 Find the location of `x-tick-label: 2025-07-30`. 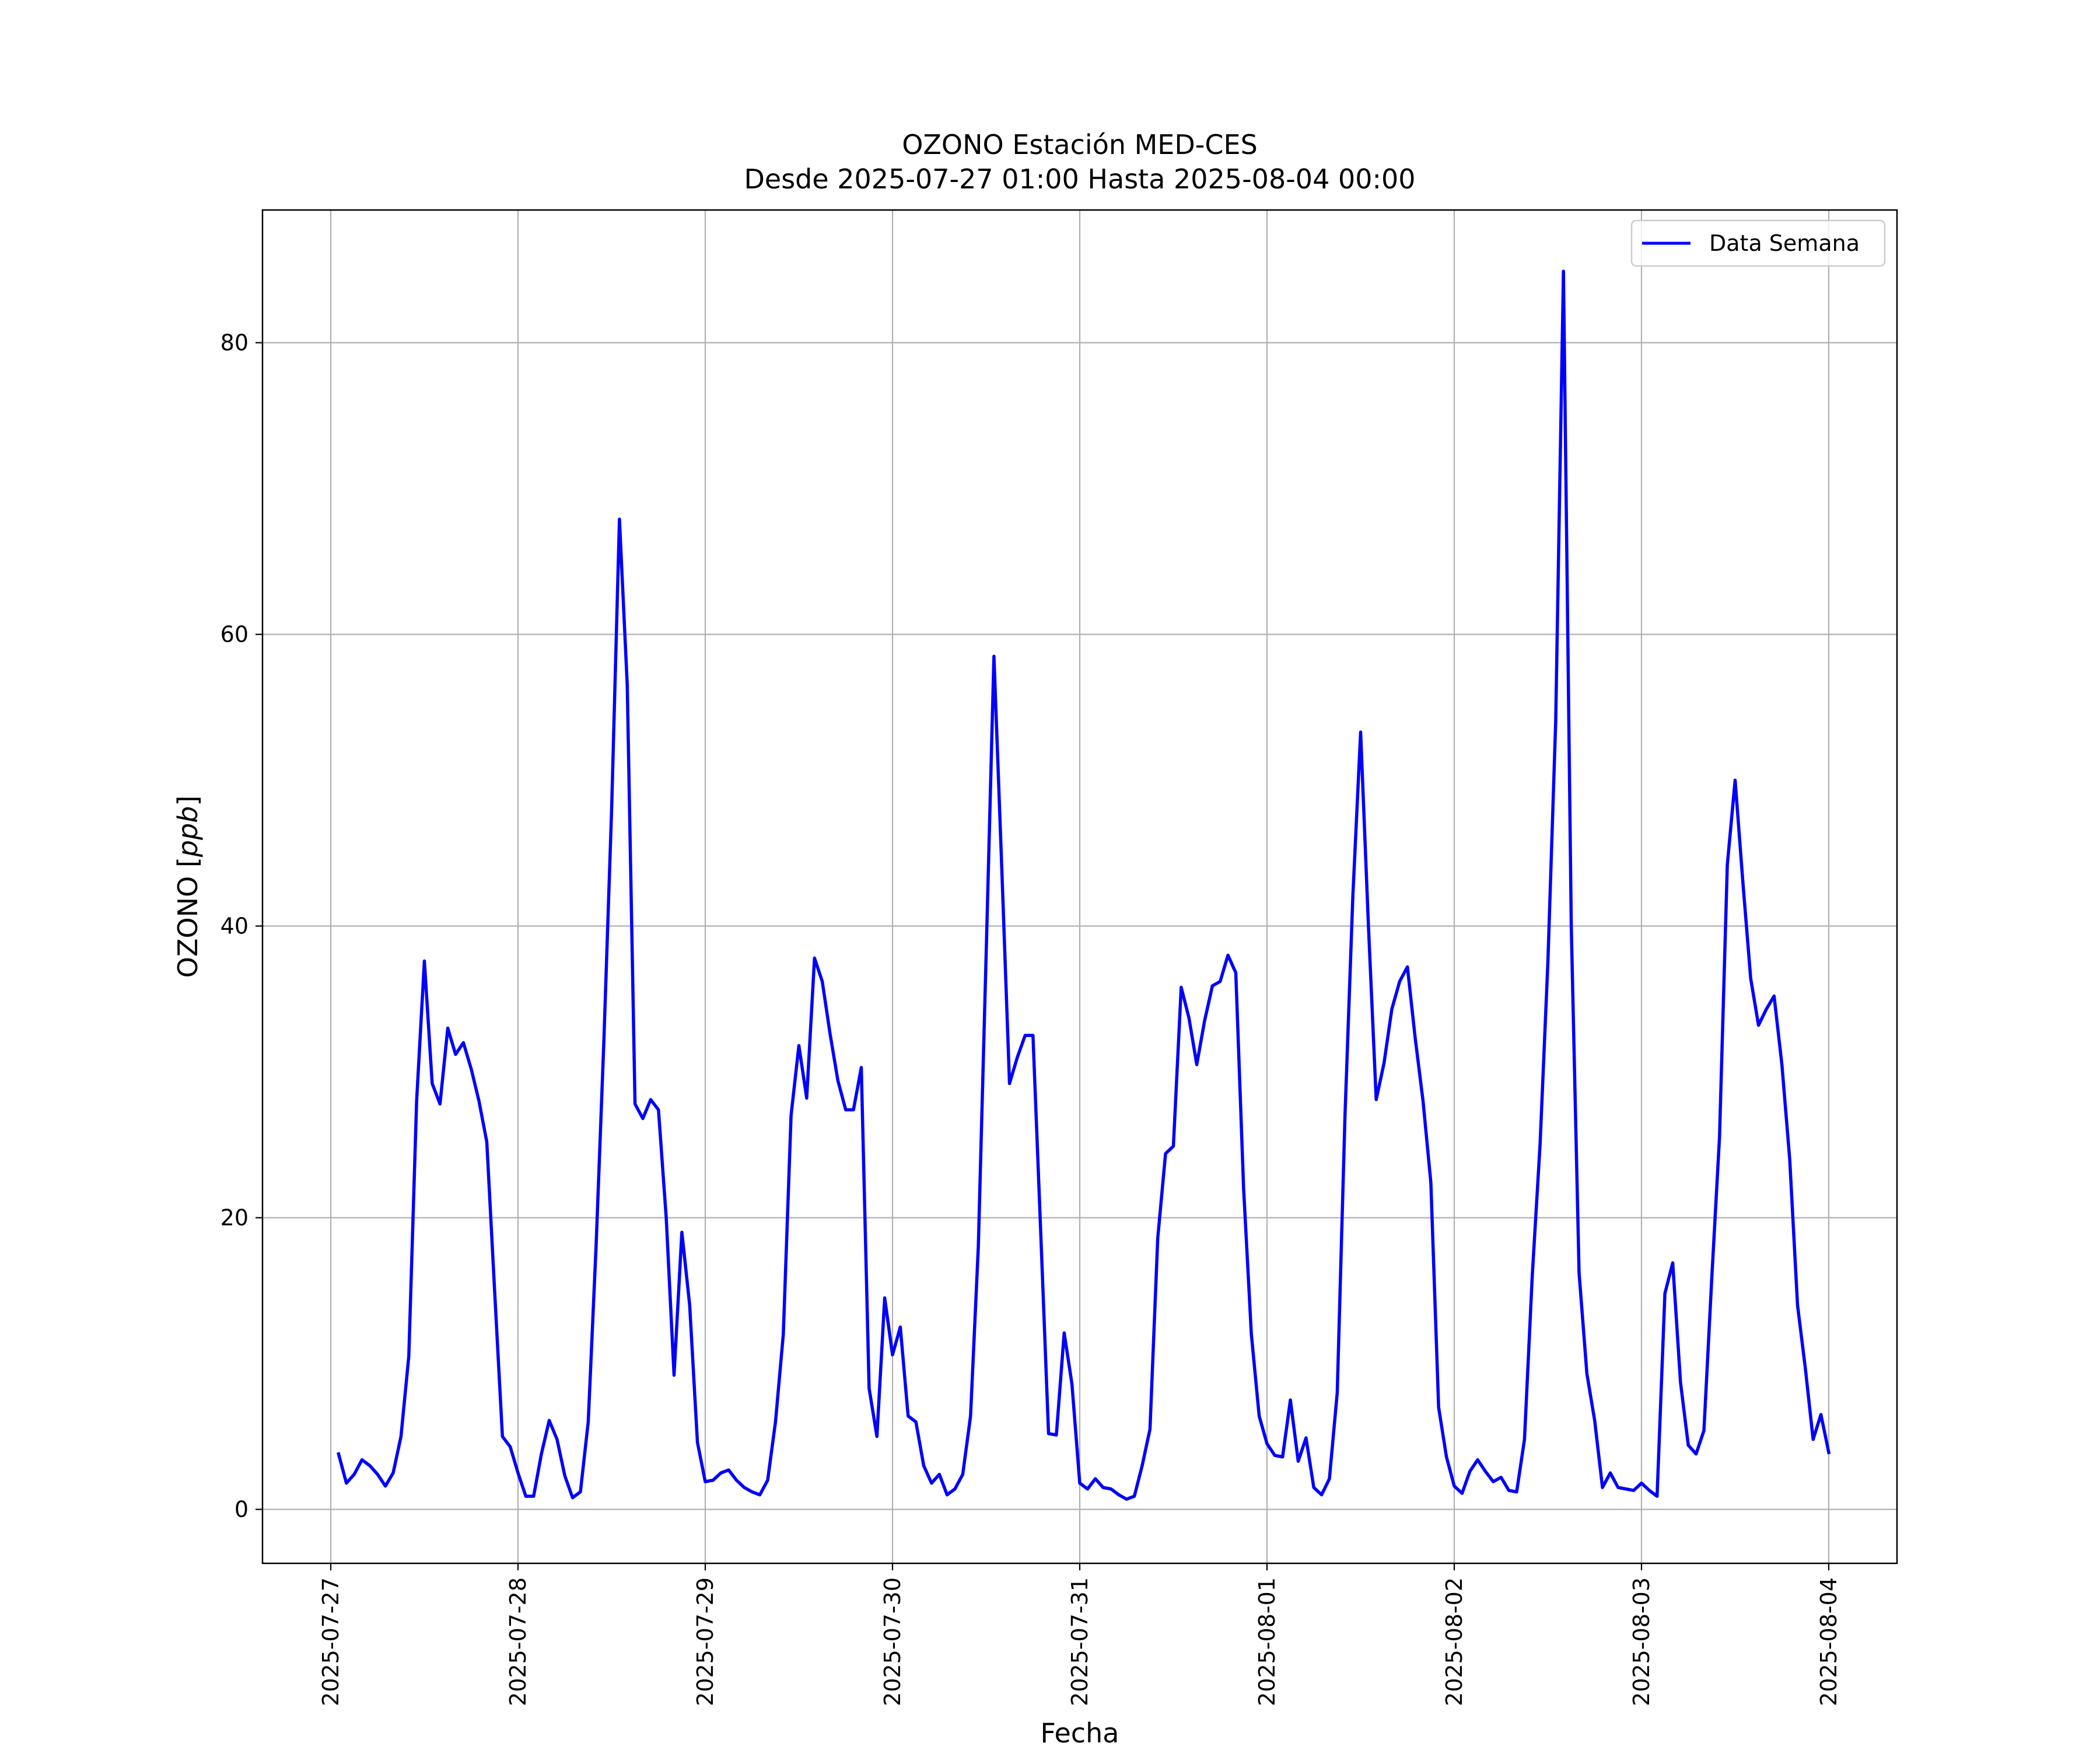

x-tick-label: 2025-07-30 is located at coordinates (892, 1641).